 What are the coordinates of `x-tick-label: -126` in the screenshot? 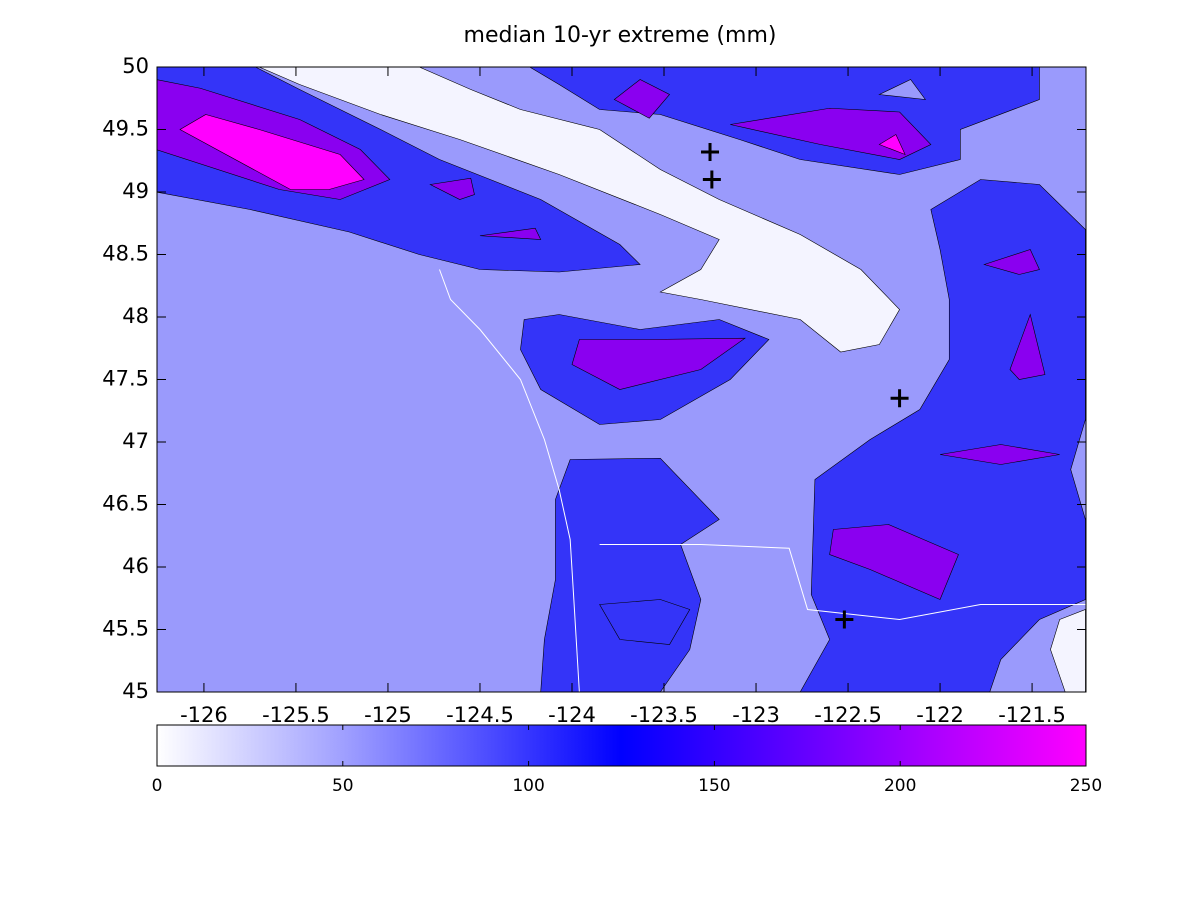 It's located at (204, 715).